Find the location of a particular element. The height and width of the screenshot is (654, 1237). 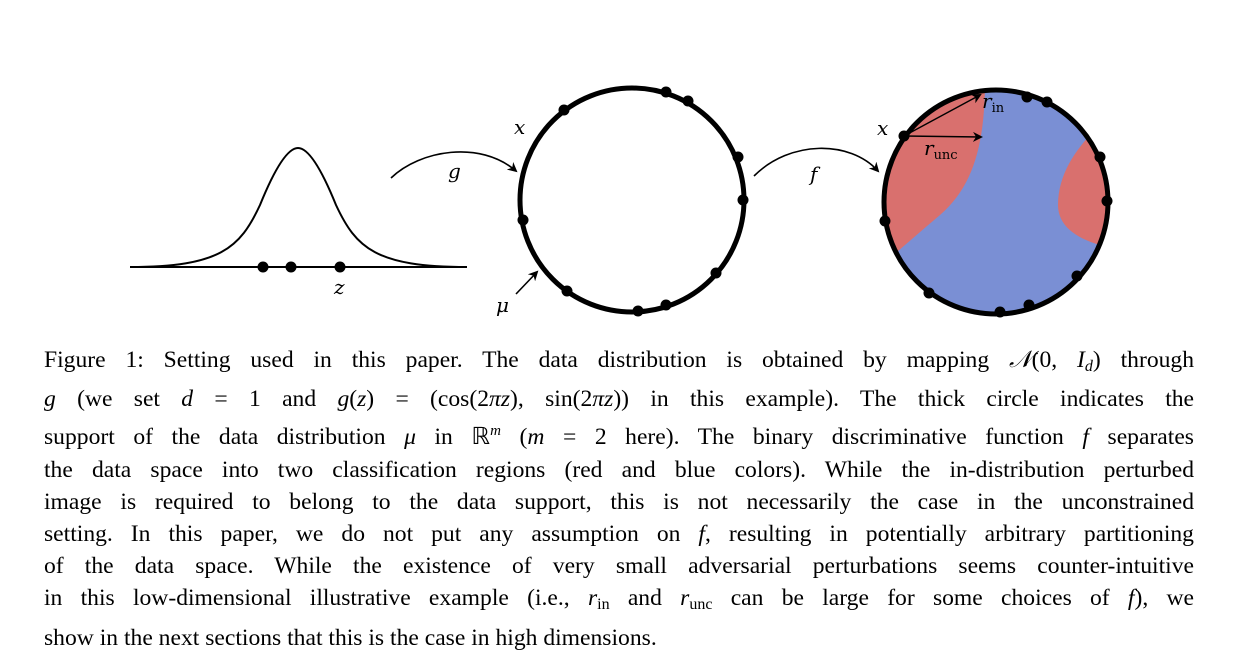

gaussian-curve is located at coordinates (298, 207).